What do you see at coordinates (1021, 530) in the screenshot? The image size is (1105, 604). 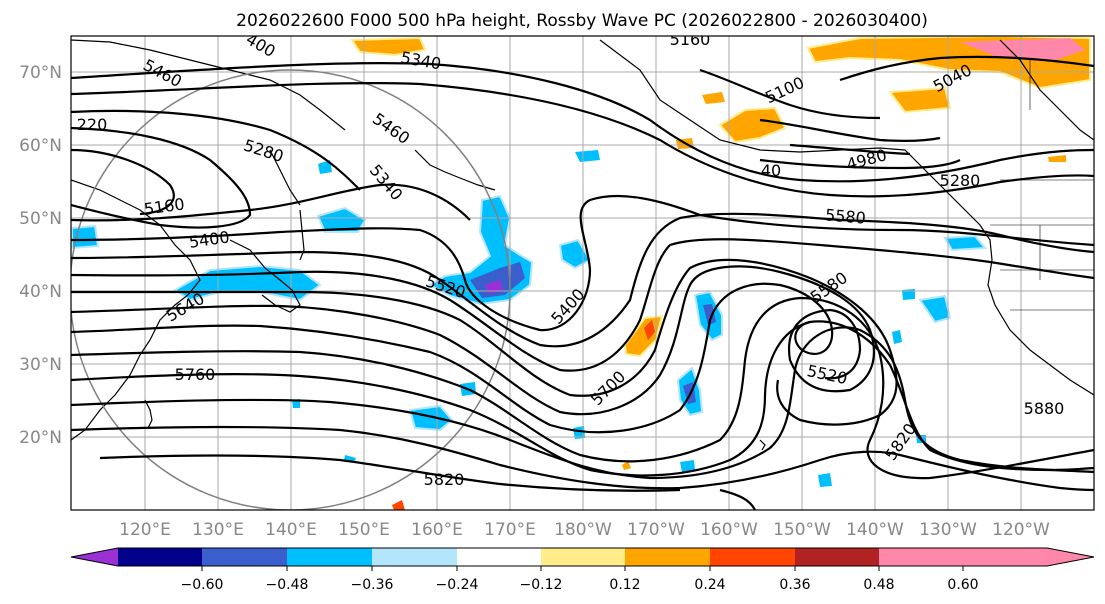 I see `lon-label: 120°W` at bounding box center [1021, 530].